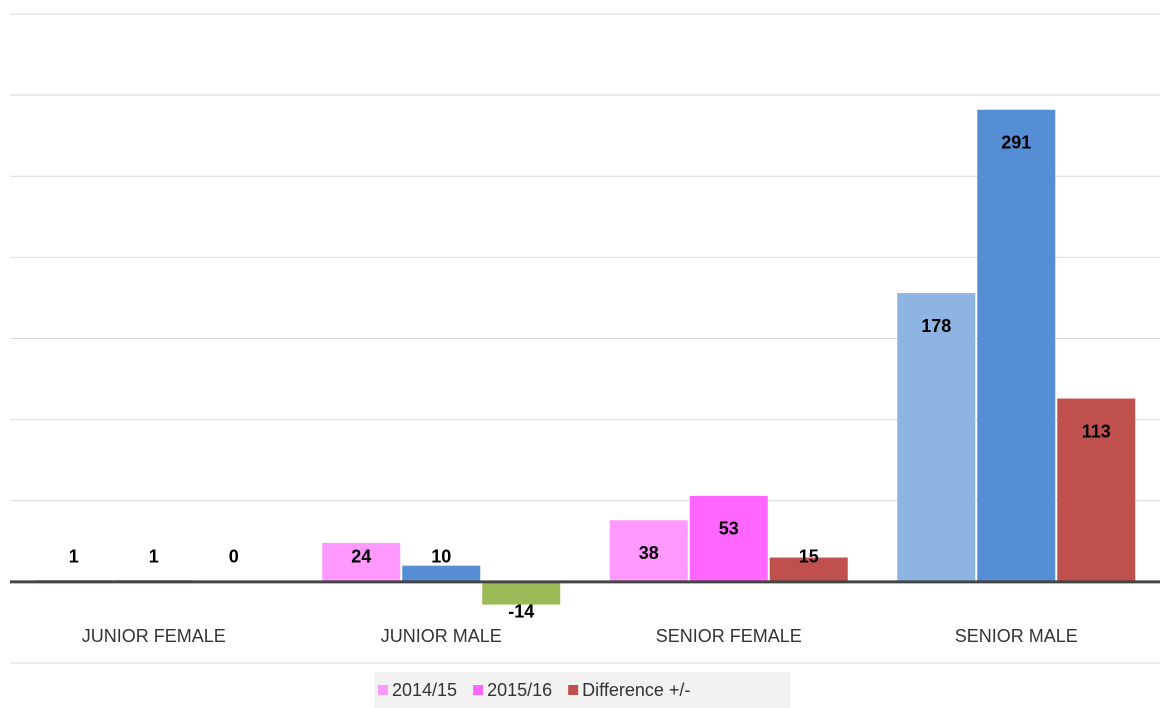 This screenshot has height=708, width=1160. I want to click on value-label: 38, so click(649, 553).